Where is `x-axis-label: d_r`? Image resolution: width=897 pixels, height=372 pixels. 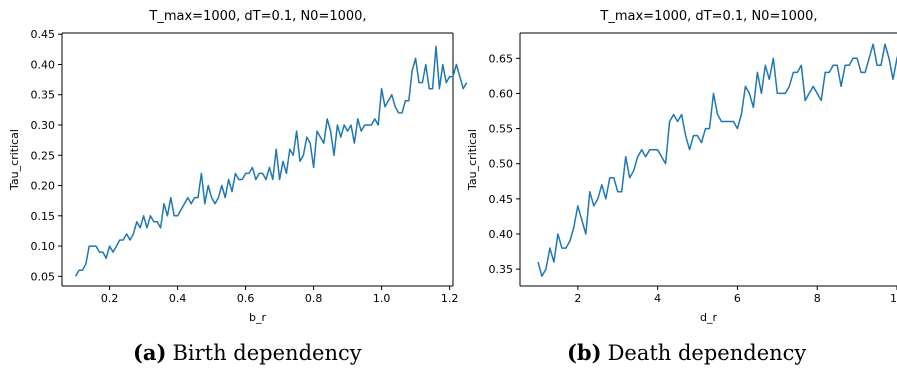 x-axis-label: d_r is located at coordinates (708, 317).